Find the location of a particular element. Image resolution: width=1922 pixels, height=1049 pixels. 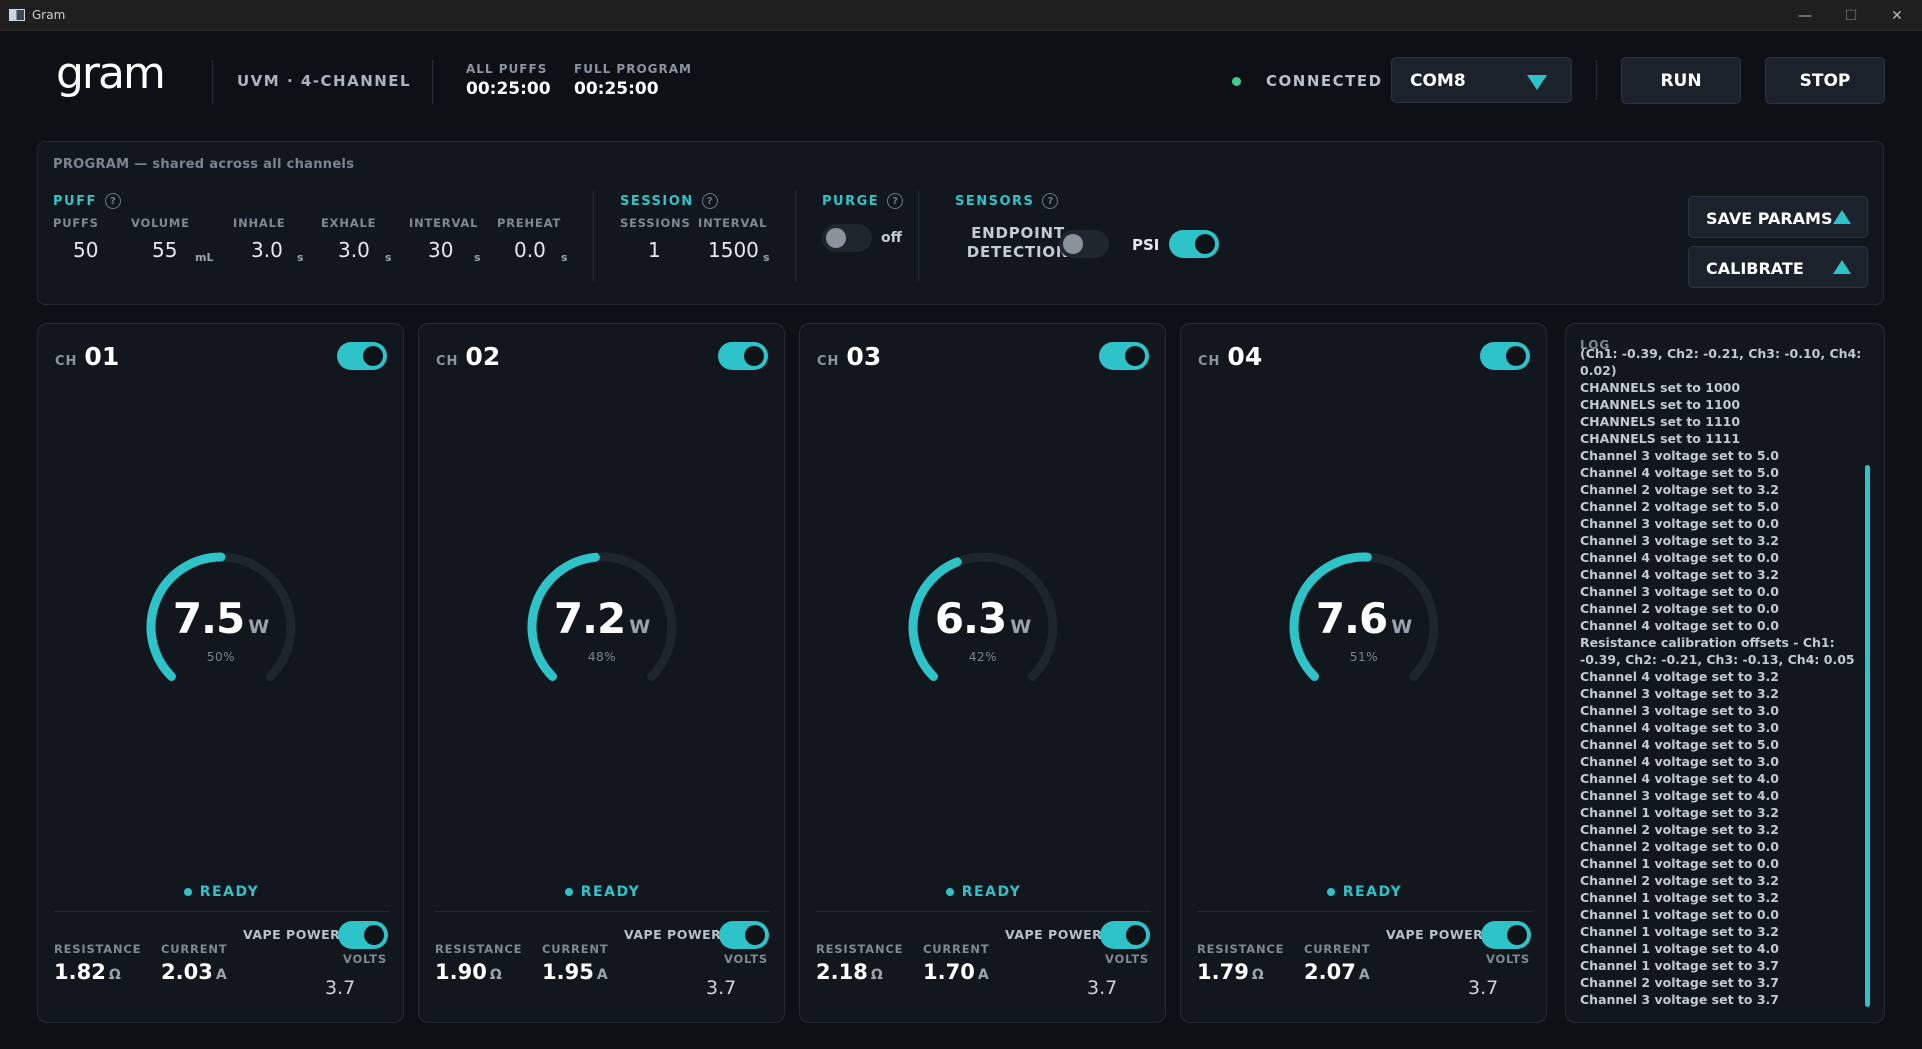

log-entry: Channel 2 voltage set to 0.0 is located at coordinates (1679, 846).